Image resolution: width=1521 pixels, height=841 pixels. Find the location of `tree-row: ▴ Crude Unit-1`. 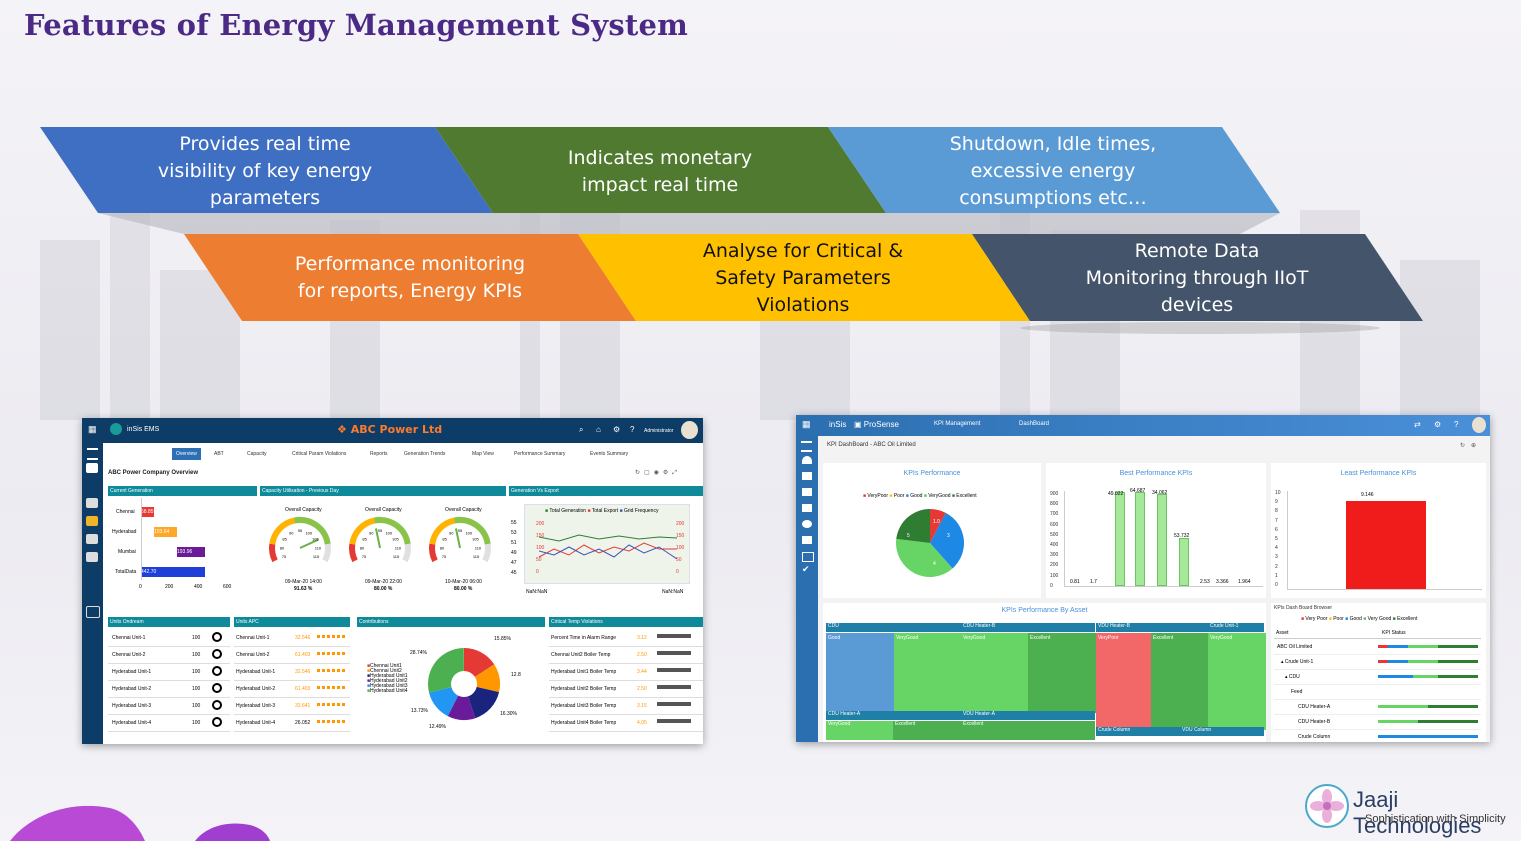

tree-row: ▴ Crude Unit-1 is located at coordinates (1377, 662).